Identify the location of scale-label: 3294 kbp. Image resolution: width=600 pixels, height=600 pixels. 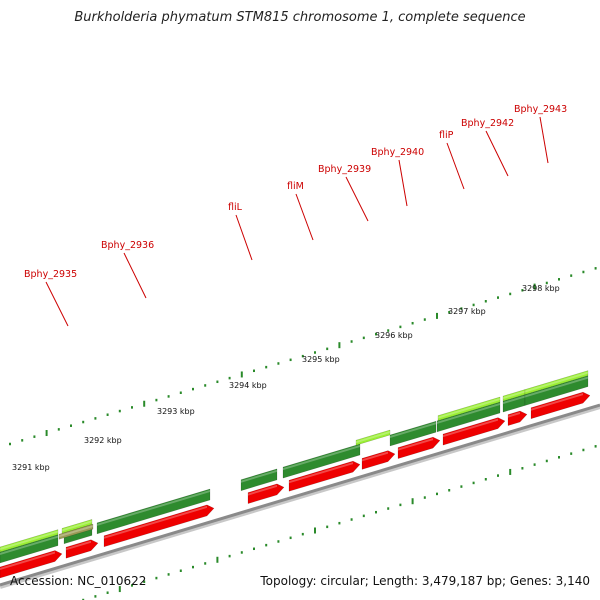
(248, 385).